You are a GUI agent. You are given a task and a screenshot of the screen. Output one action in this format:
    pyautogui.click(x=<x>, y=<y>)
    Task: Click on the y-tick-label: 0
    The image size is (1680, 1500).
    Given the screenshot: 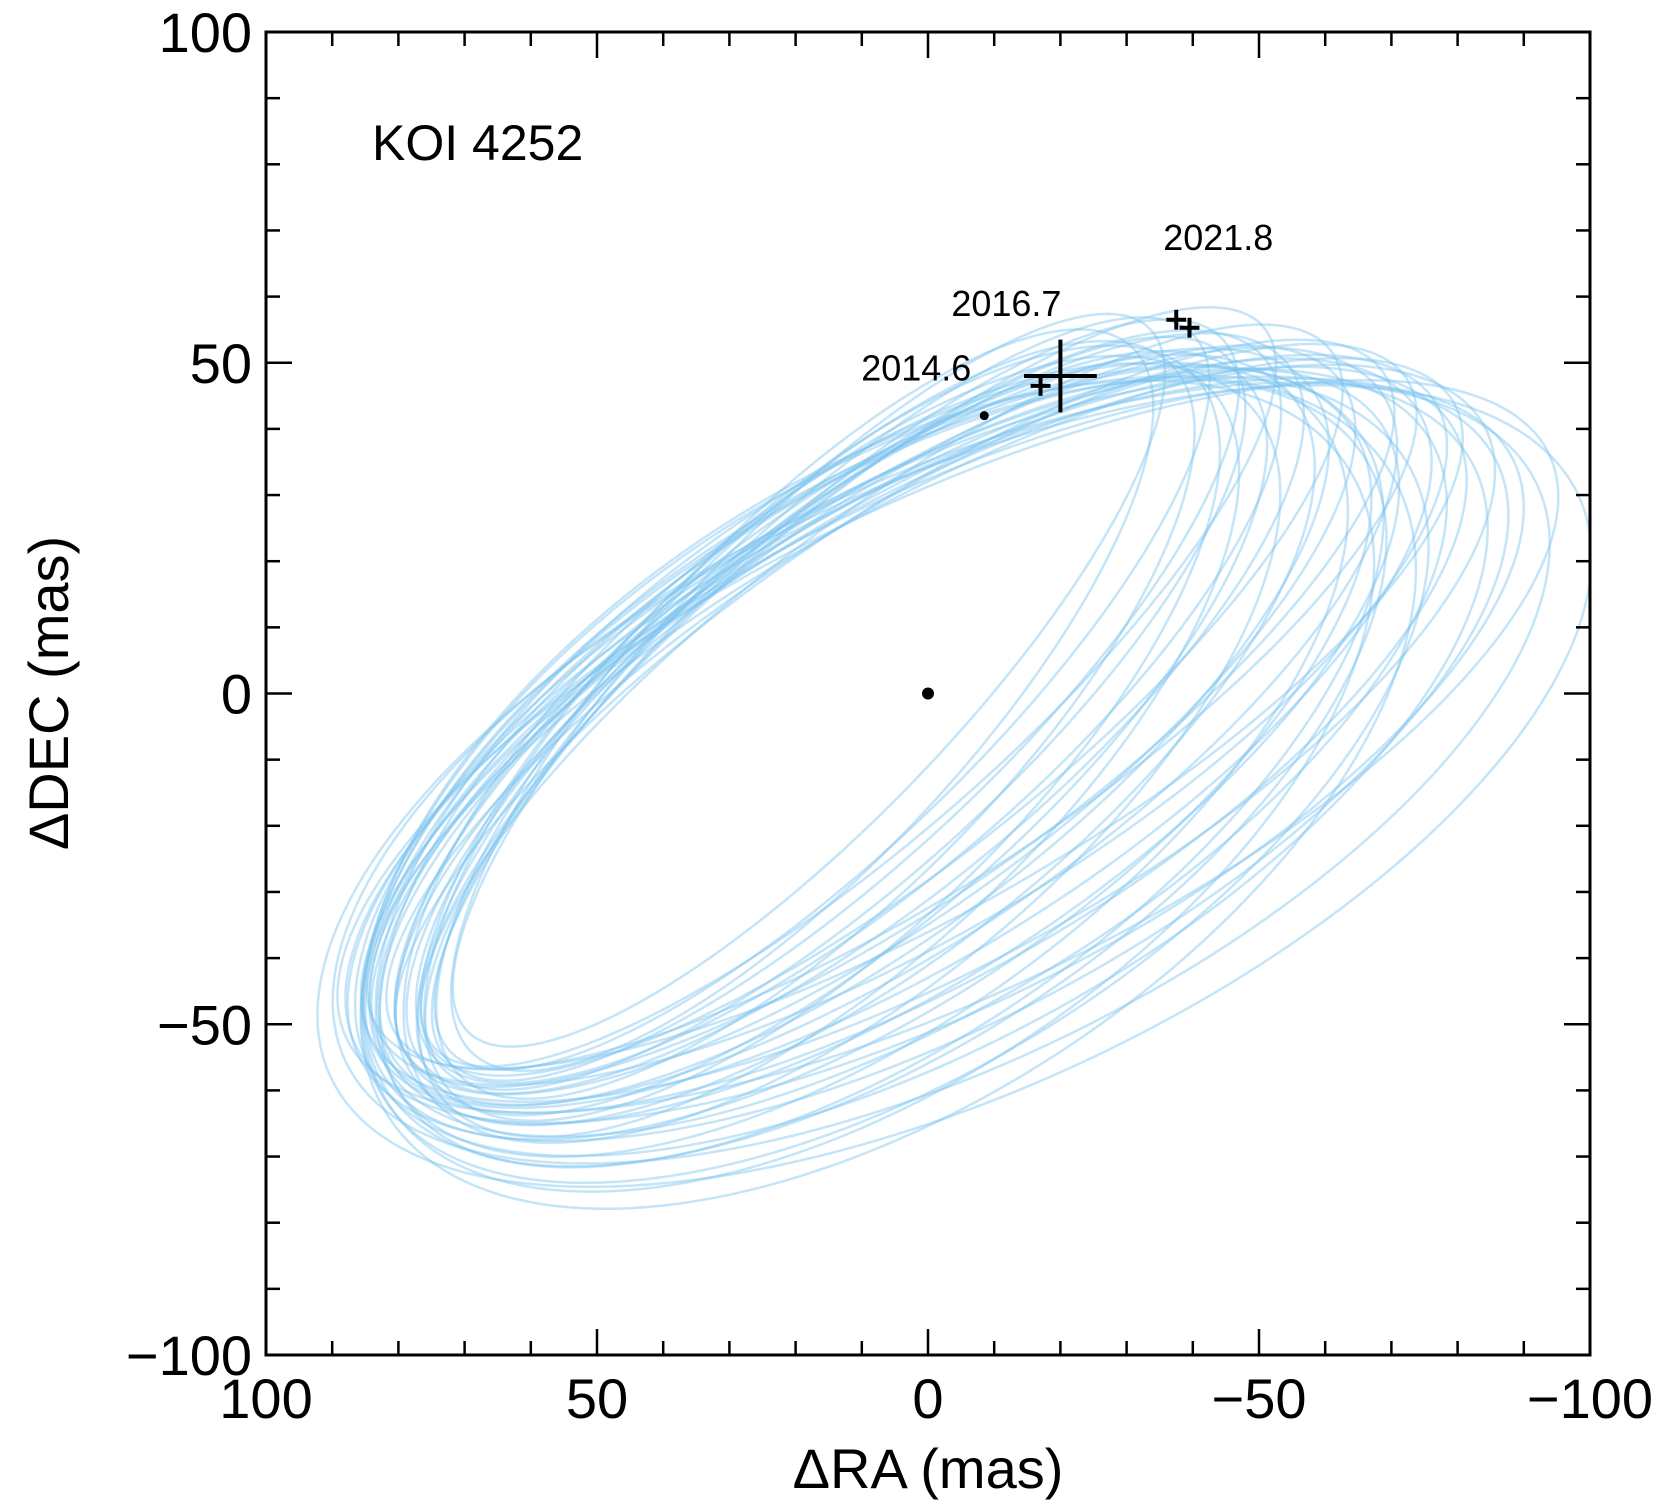 What is the action you would take?
    pyautogui.click(x=236, y=694)
    